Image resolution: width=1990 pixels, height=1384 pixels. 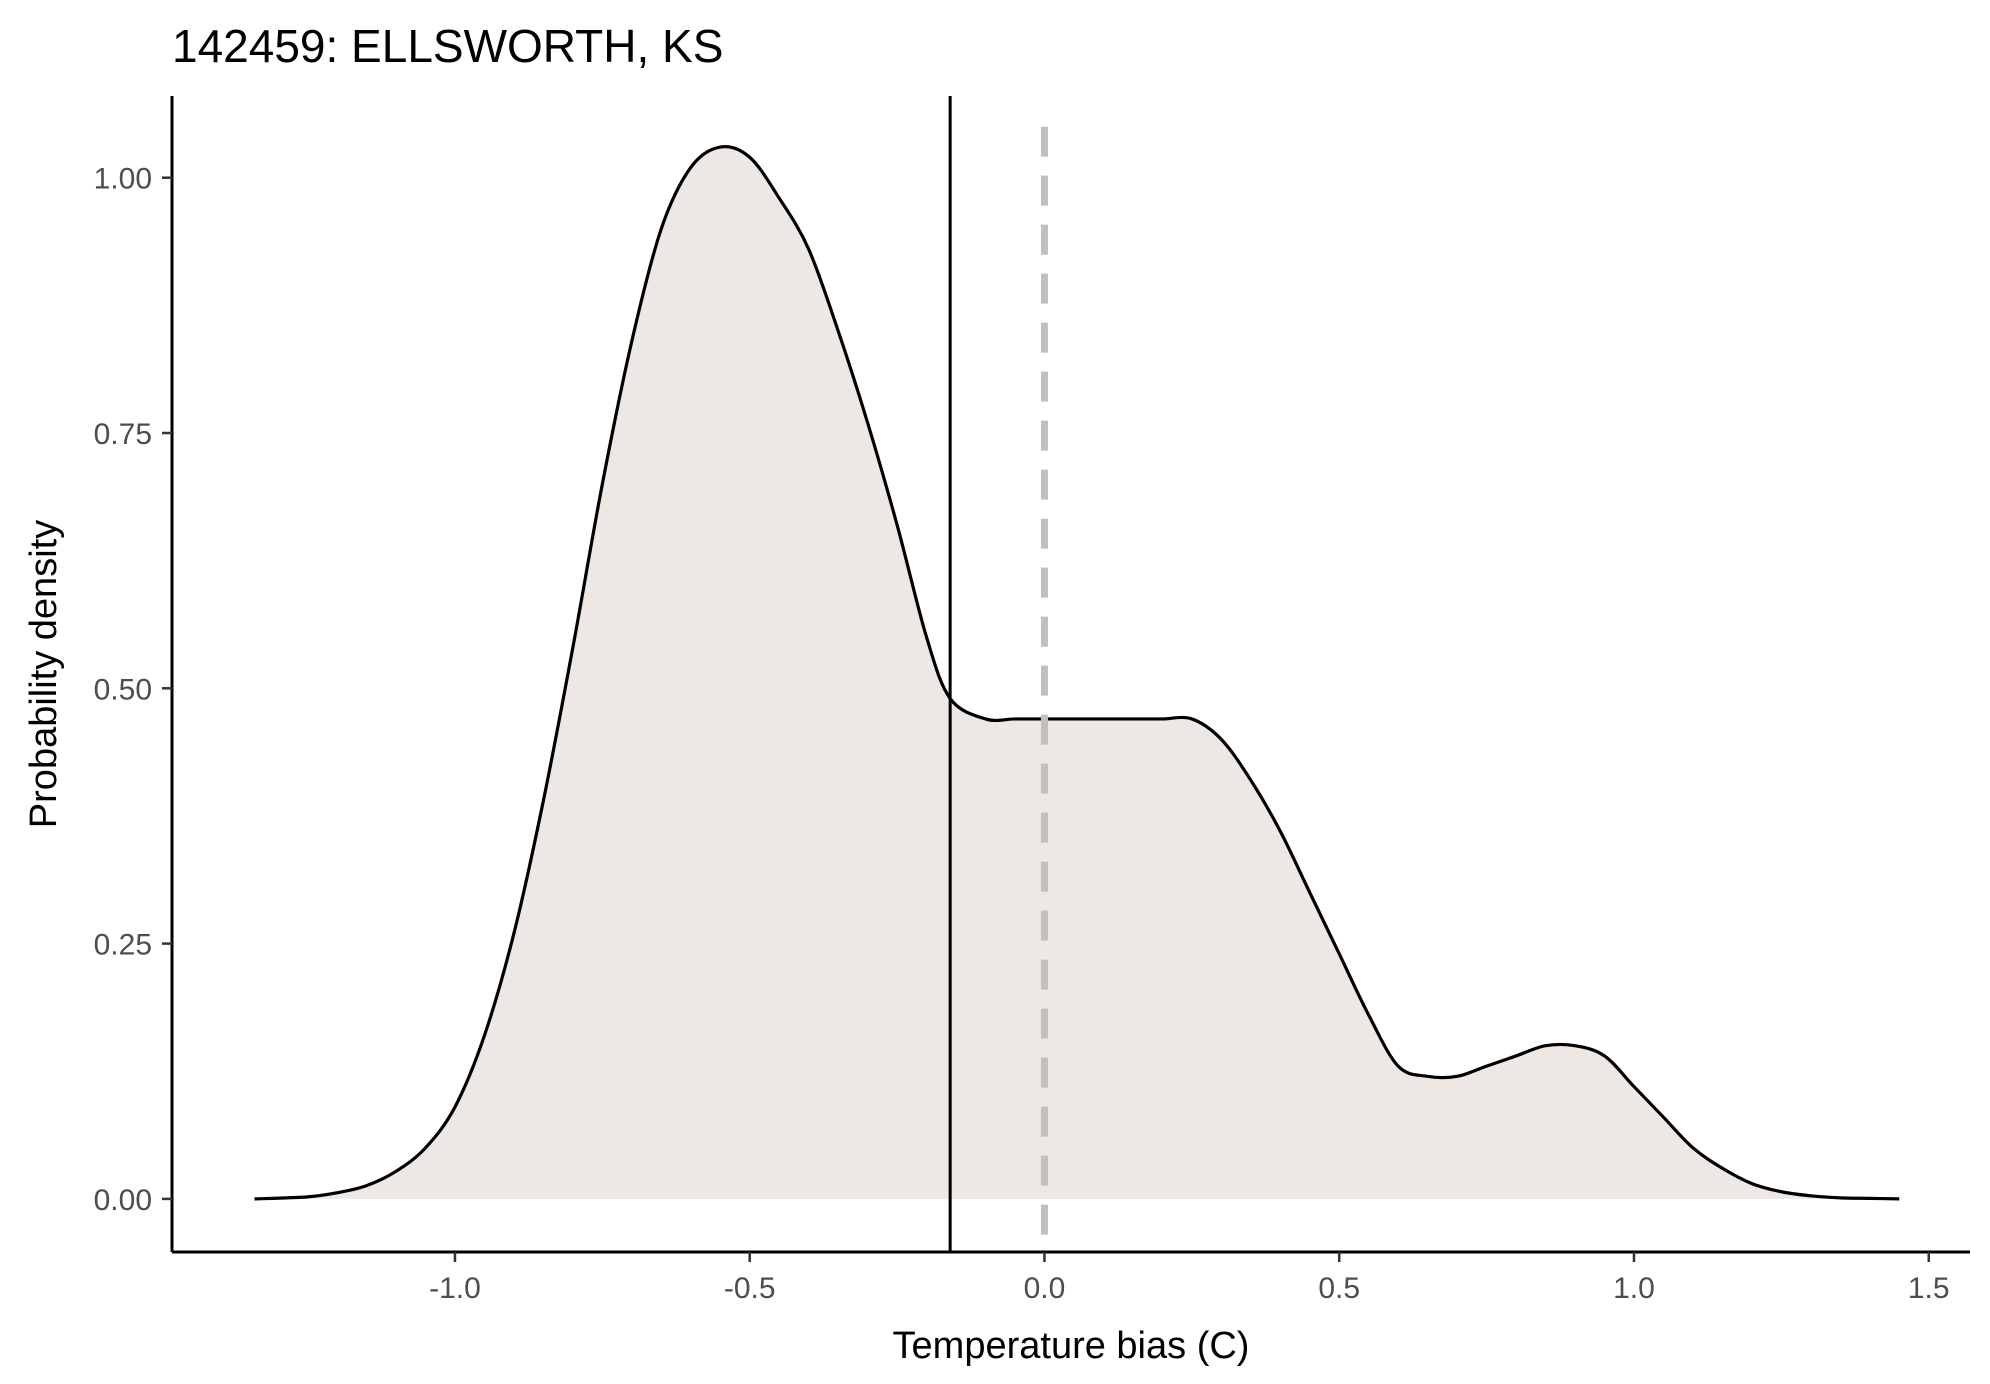 What do you see at coordinates (1189, 1278) in the screenshot?
I see `x-axis-ticks: -1.0 -0.5 0.0 0.5 1.0 1.5` at bounding box center [1189, 1278].